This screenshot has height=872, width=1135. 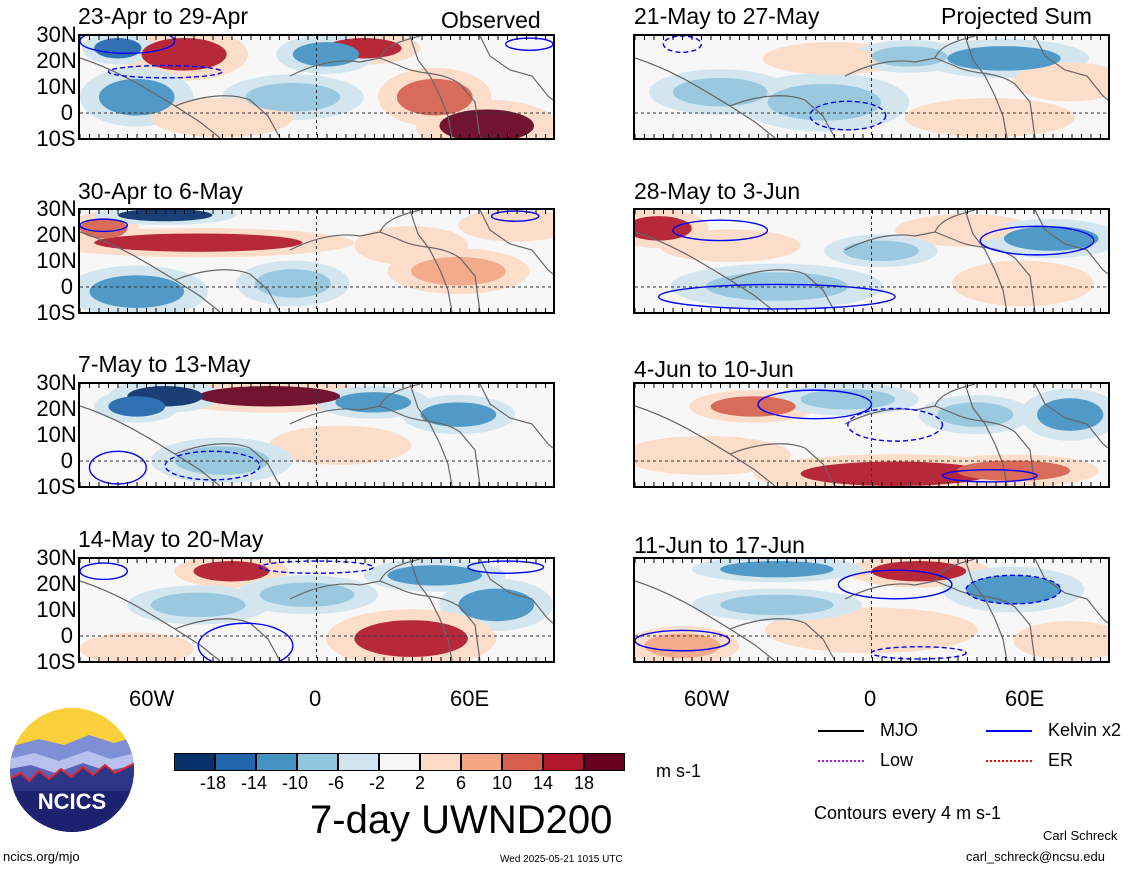 I want to click on legend-label: ER, so click(x=1061, y=760).